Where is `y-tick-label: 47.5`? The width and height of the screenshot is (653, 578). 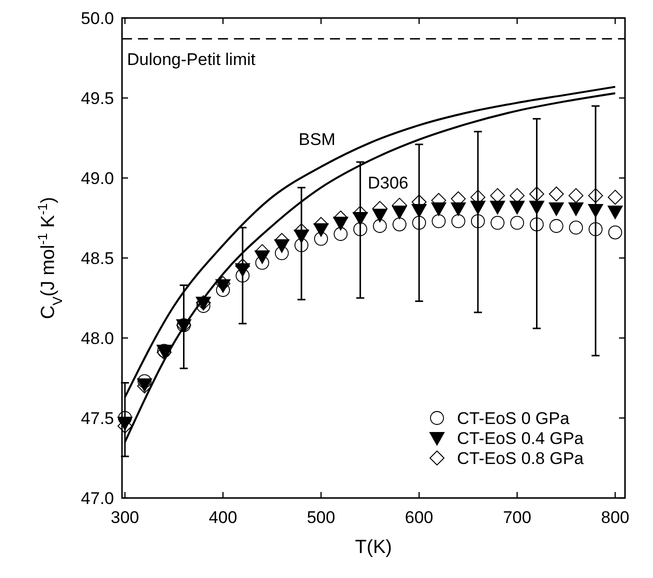
y-tick-label: 47.5 is located at coordinates (97, 418).